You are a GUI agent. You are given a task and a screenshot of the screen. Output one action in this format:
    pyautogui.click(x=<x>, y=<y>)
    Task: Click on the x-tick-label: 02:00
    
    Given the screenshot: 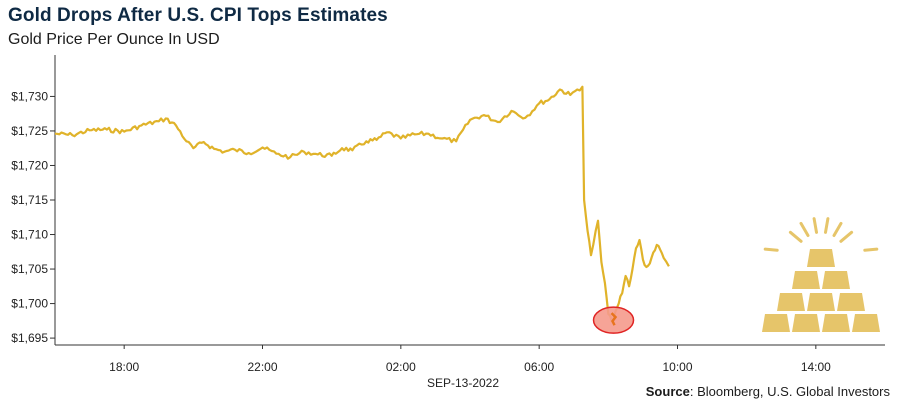 What is the action you would take?
    pyautogui.click(x=401, y=367)
    